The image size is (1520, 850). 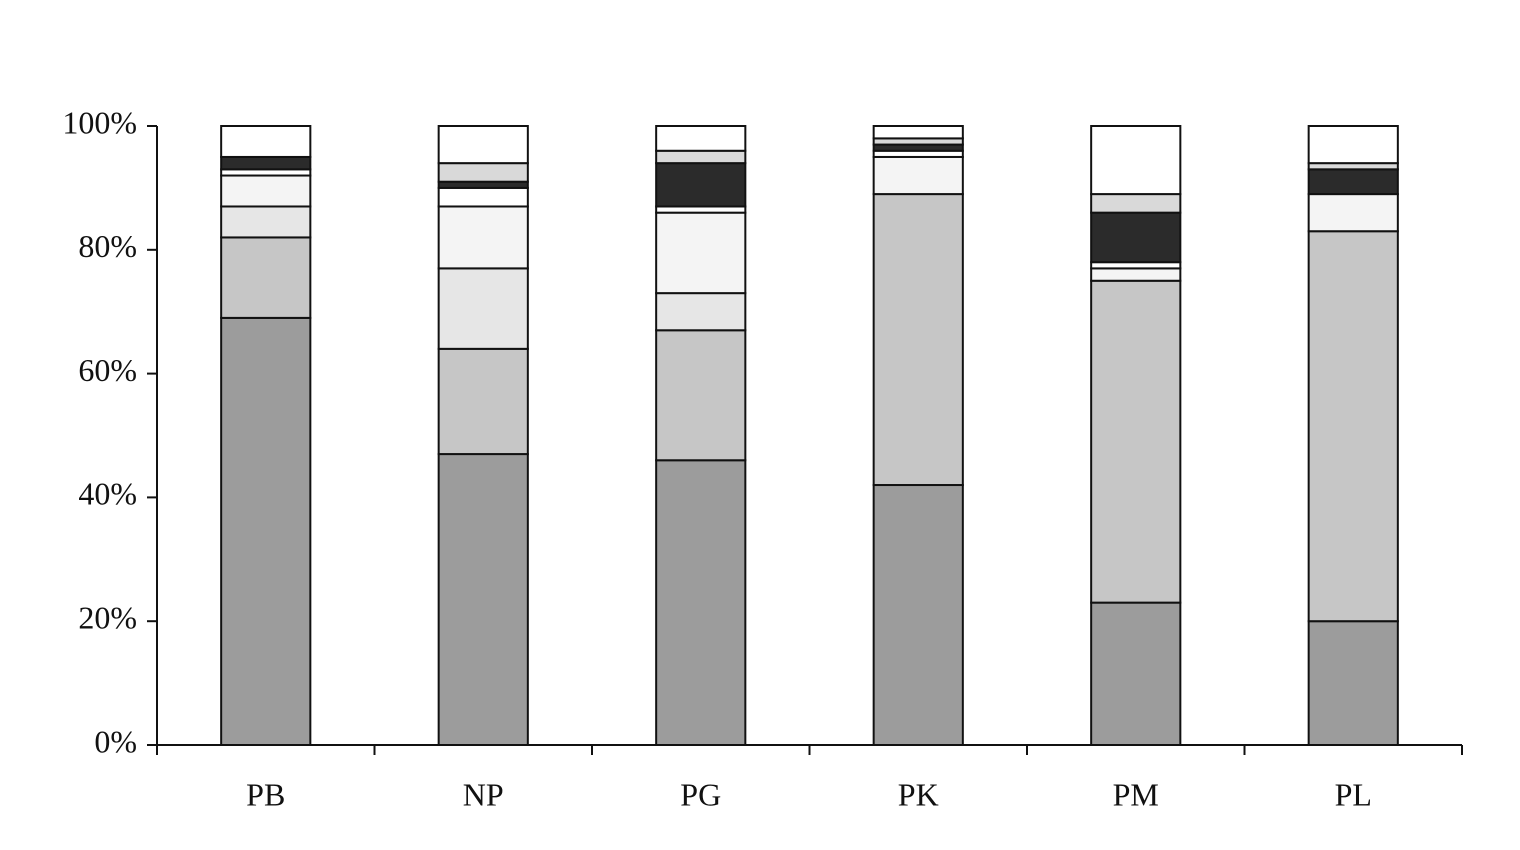 What do you see at coordinates (107, 370) in the screenshot?
I see `y-tick-label: 60%` at bounding box center [107, 370].